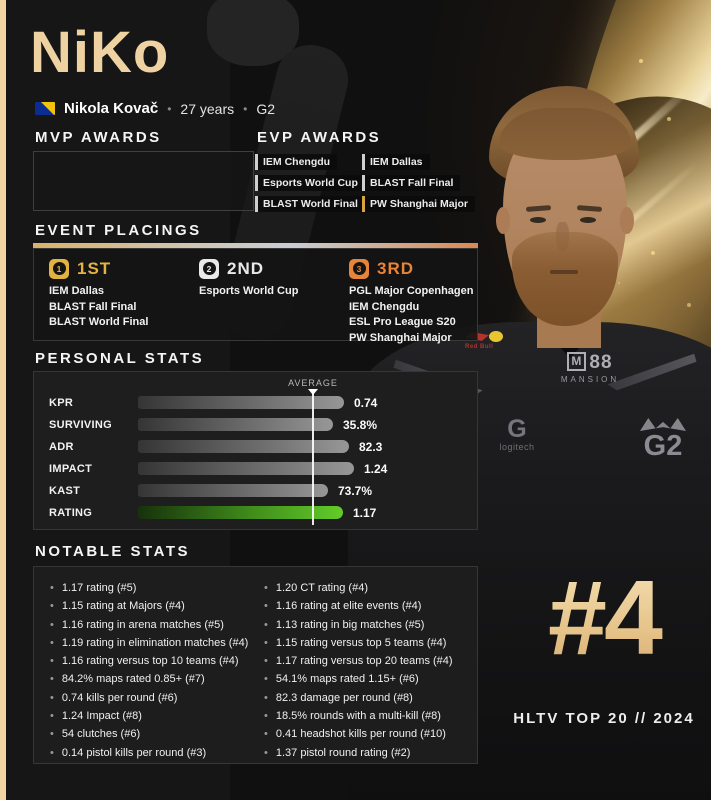 The width and height of the screenshot is (711, 800). Describe the element at coordinates (98, 137) in the screenshot. I see `mvp-awards-title: MVP AWARDS` at that location.